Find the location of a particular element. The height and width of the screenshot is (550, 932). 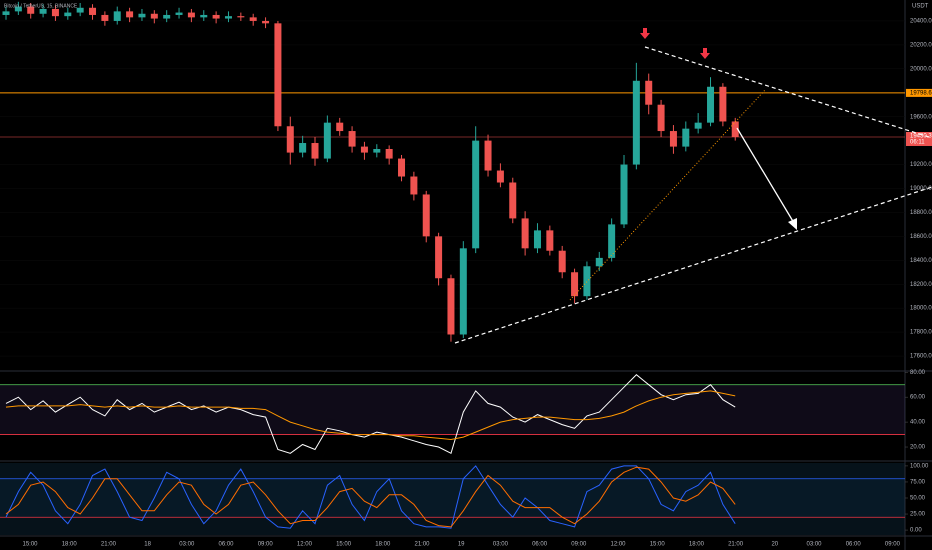

x-tick-label: 21:00 is located at coordinates (109, 545).